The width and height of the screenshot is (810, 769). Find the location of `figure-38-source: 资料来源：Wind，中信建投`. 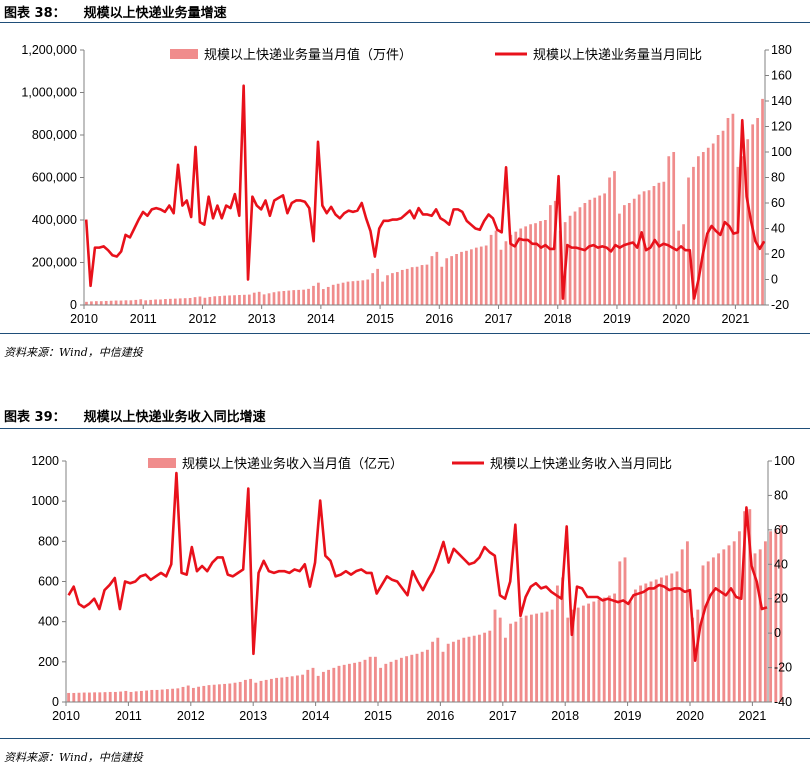

figure-38-source: 资料来源：Wind，中信建投 is located at coordinates (73, 352).